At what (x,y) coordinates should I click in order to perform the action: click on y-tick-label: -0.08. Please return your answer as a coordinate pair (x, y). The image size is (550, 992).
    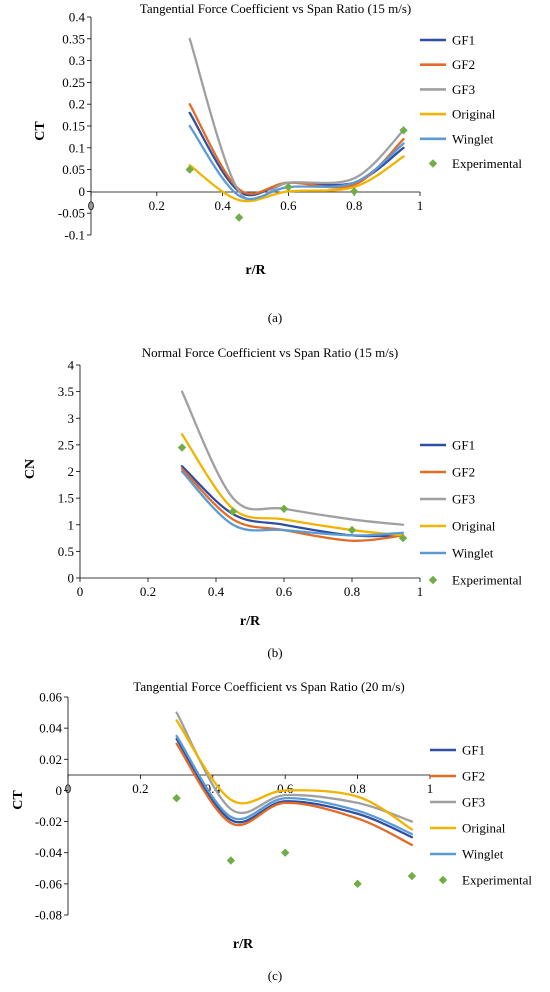
    Looking at the image, I should click on (48, 915).